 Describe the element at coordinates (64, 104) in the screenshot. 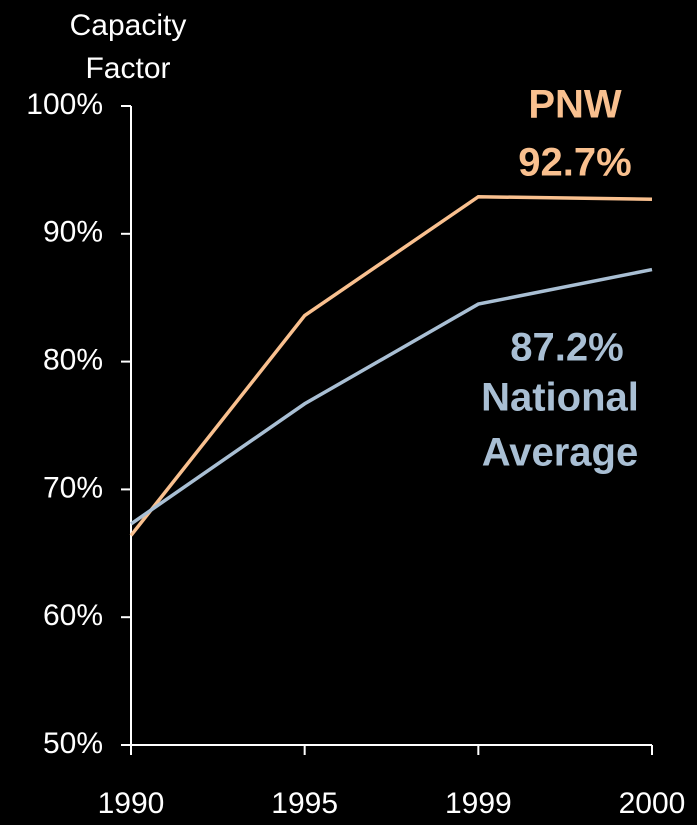

I see `y-tick-label: 100%` at that location.